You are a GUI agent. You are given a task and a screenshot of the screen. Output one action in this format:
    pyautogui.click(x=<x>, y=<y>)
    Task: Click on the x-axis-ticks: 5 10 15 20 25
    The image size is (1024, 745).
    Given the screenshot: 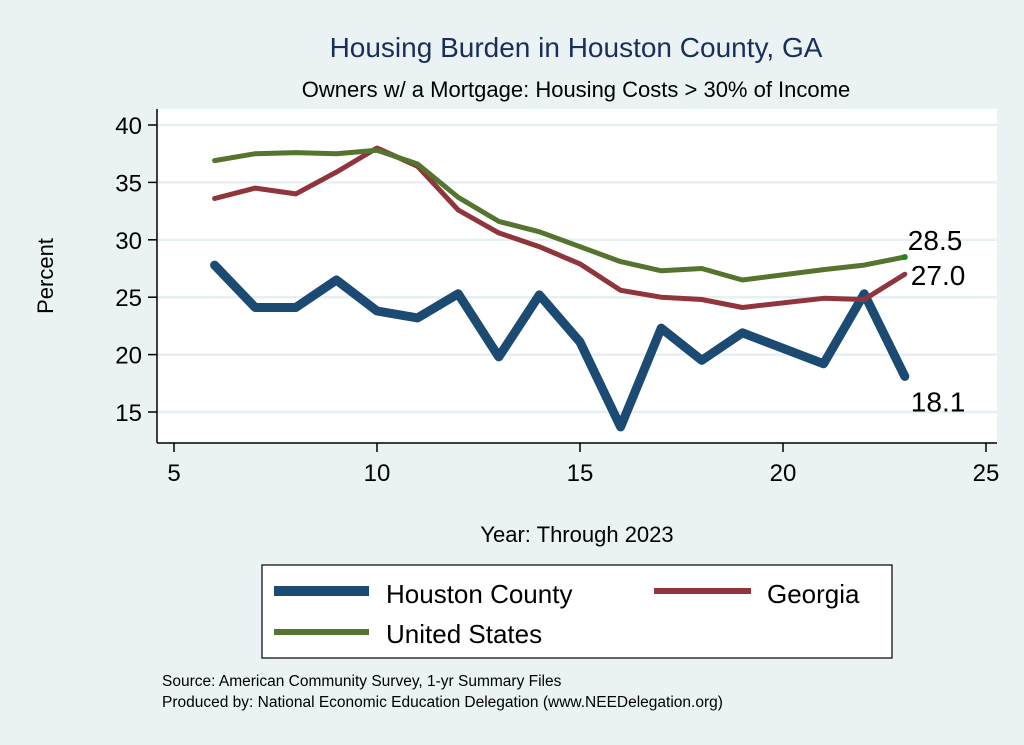 What is the action you would take?
    pyautogui.click(x=583, y=465)
    